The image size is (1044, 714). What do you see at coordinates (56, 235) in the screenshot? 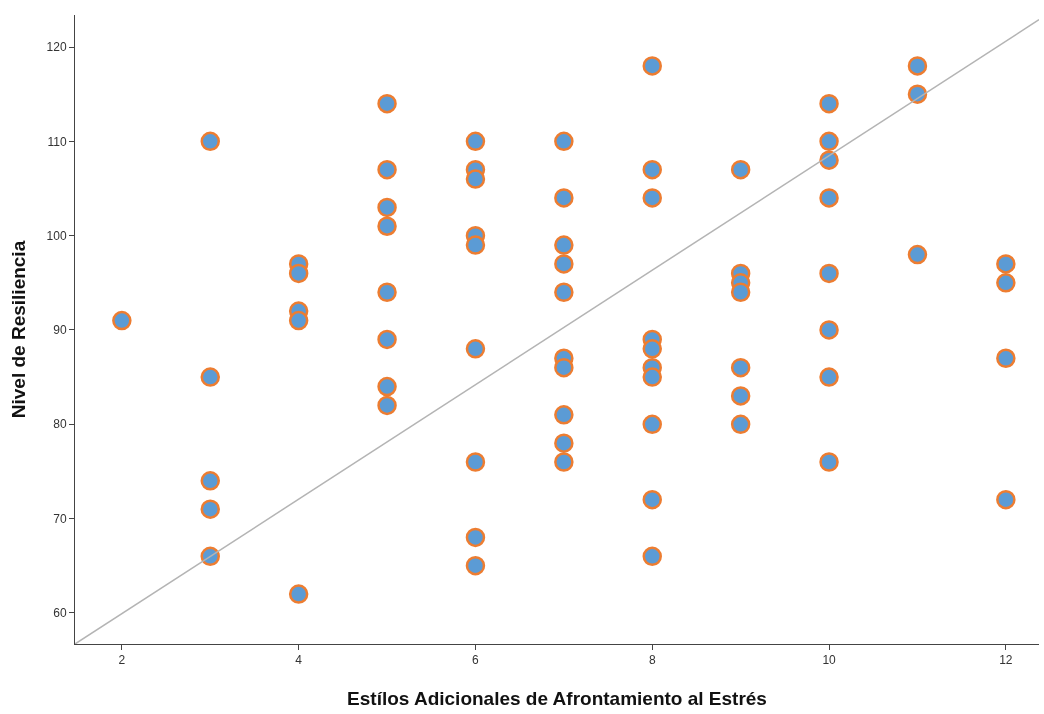
I see `y-tick-label: 100` at bounding box center [56, 235].